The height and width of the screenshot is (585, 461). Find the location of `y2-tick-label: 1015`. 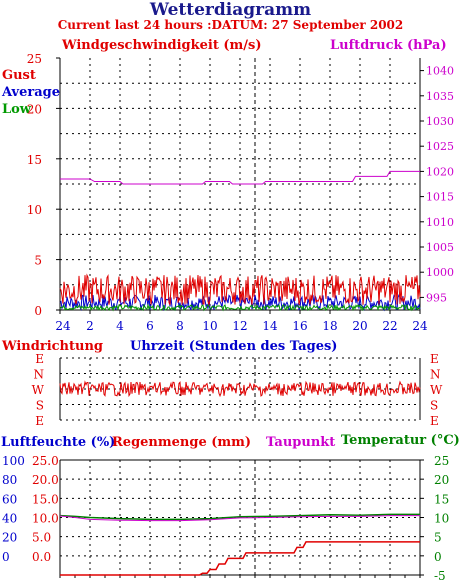

y2-tick-label: 1015 is located at coordinates (440, 197).